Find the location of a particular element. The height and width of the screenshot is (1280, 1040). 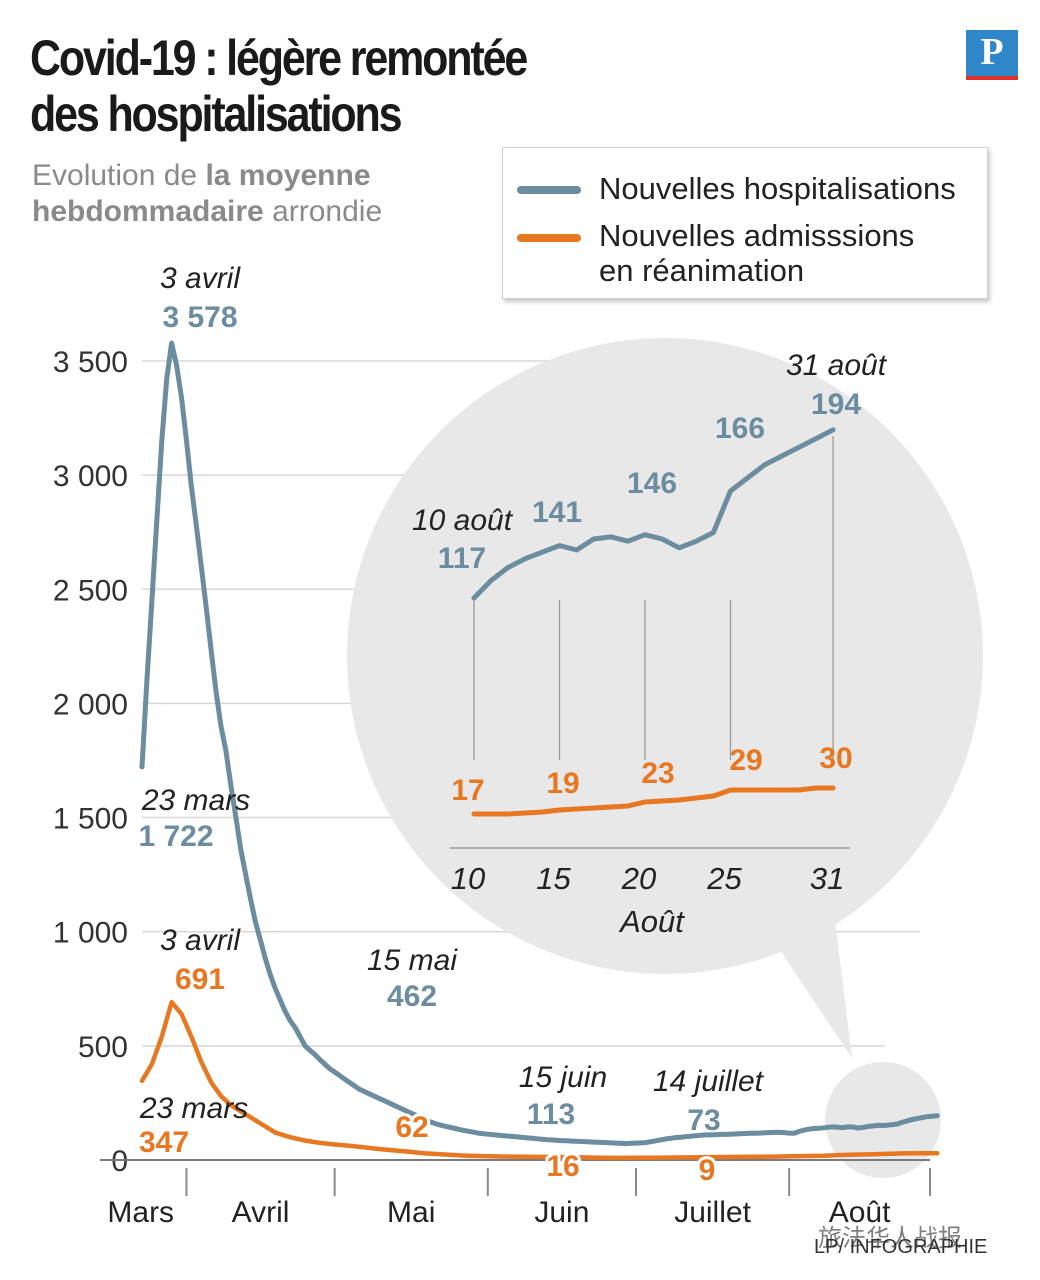

annotation-date: 14 juillet is located at coordinates (709, 1081).